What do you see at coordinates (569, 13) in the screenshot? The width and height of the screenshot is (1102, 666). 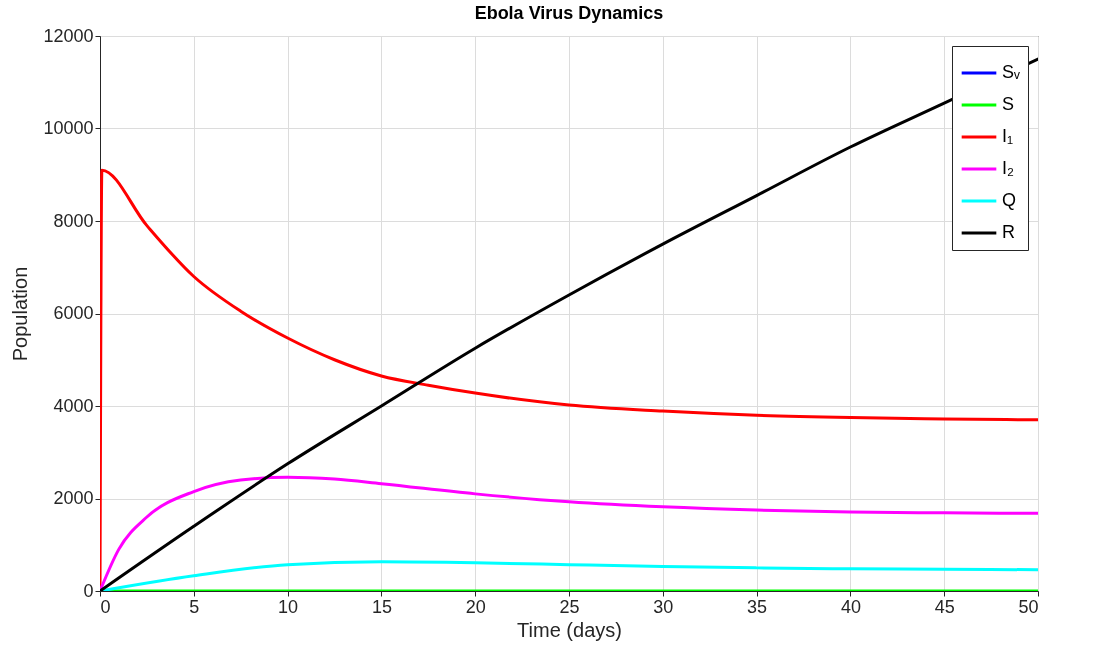 I see `chart-title: Ebola Virus Dynamics` at bounding box center [569, 13].